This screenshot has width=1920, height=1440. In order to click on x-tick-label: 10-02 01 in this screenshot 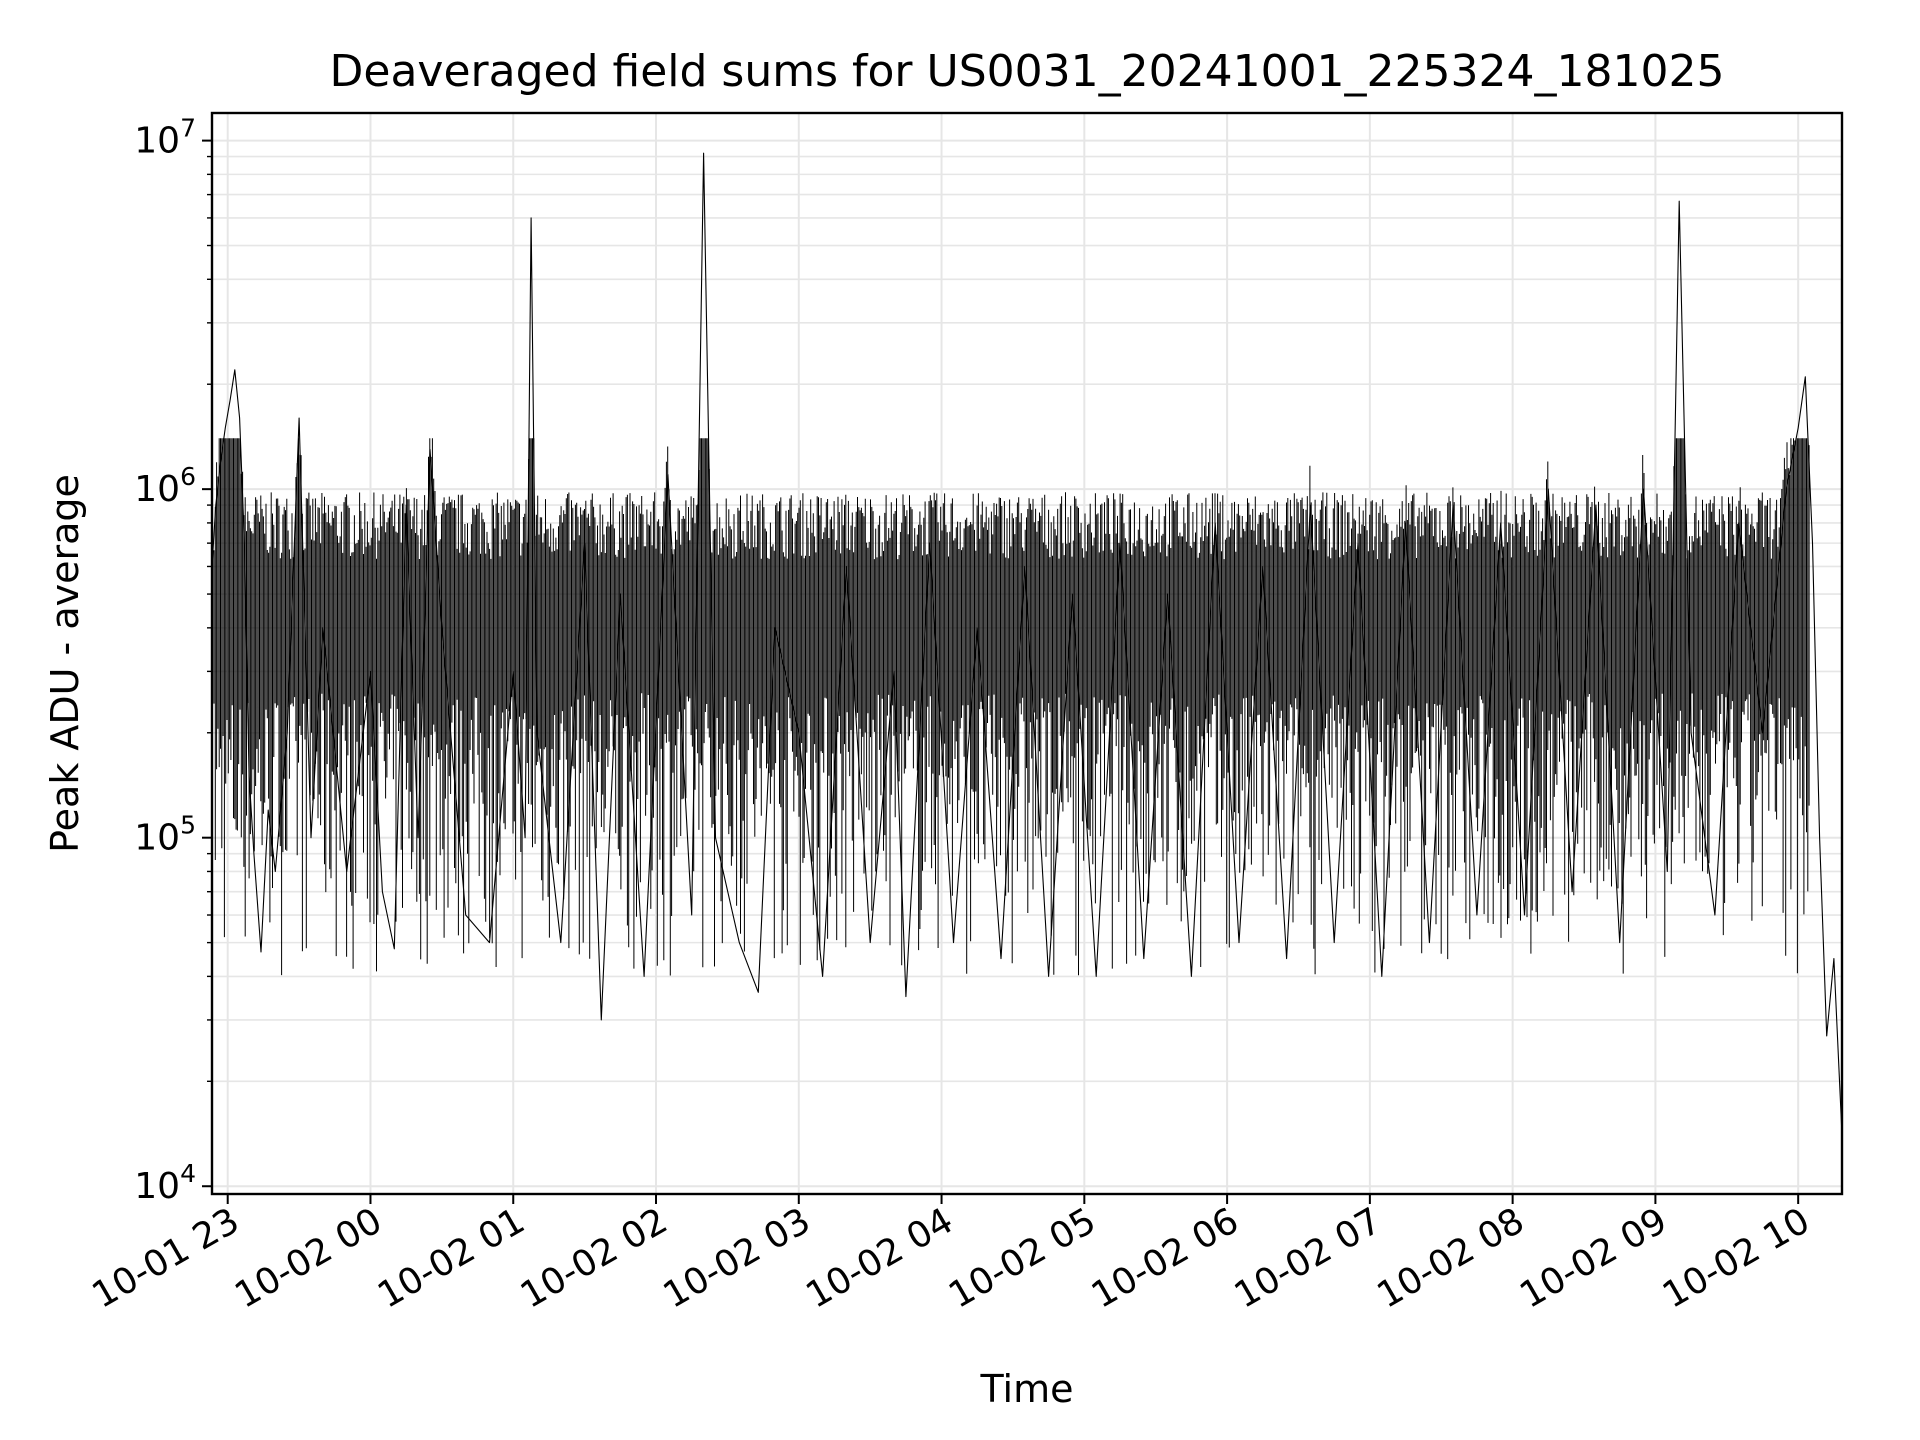, I will do `click(451, 1258)`.